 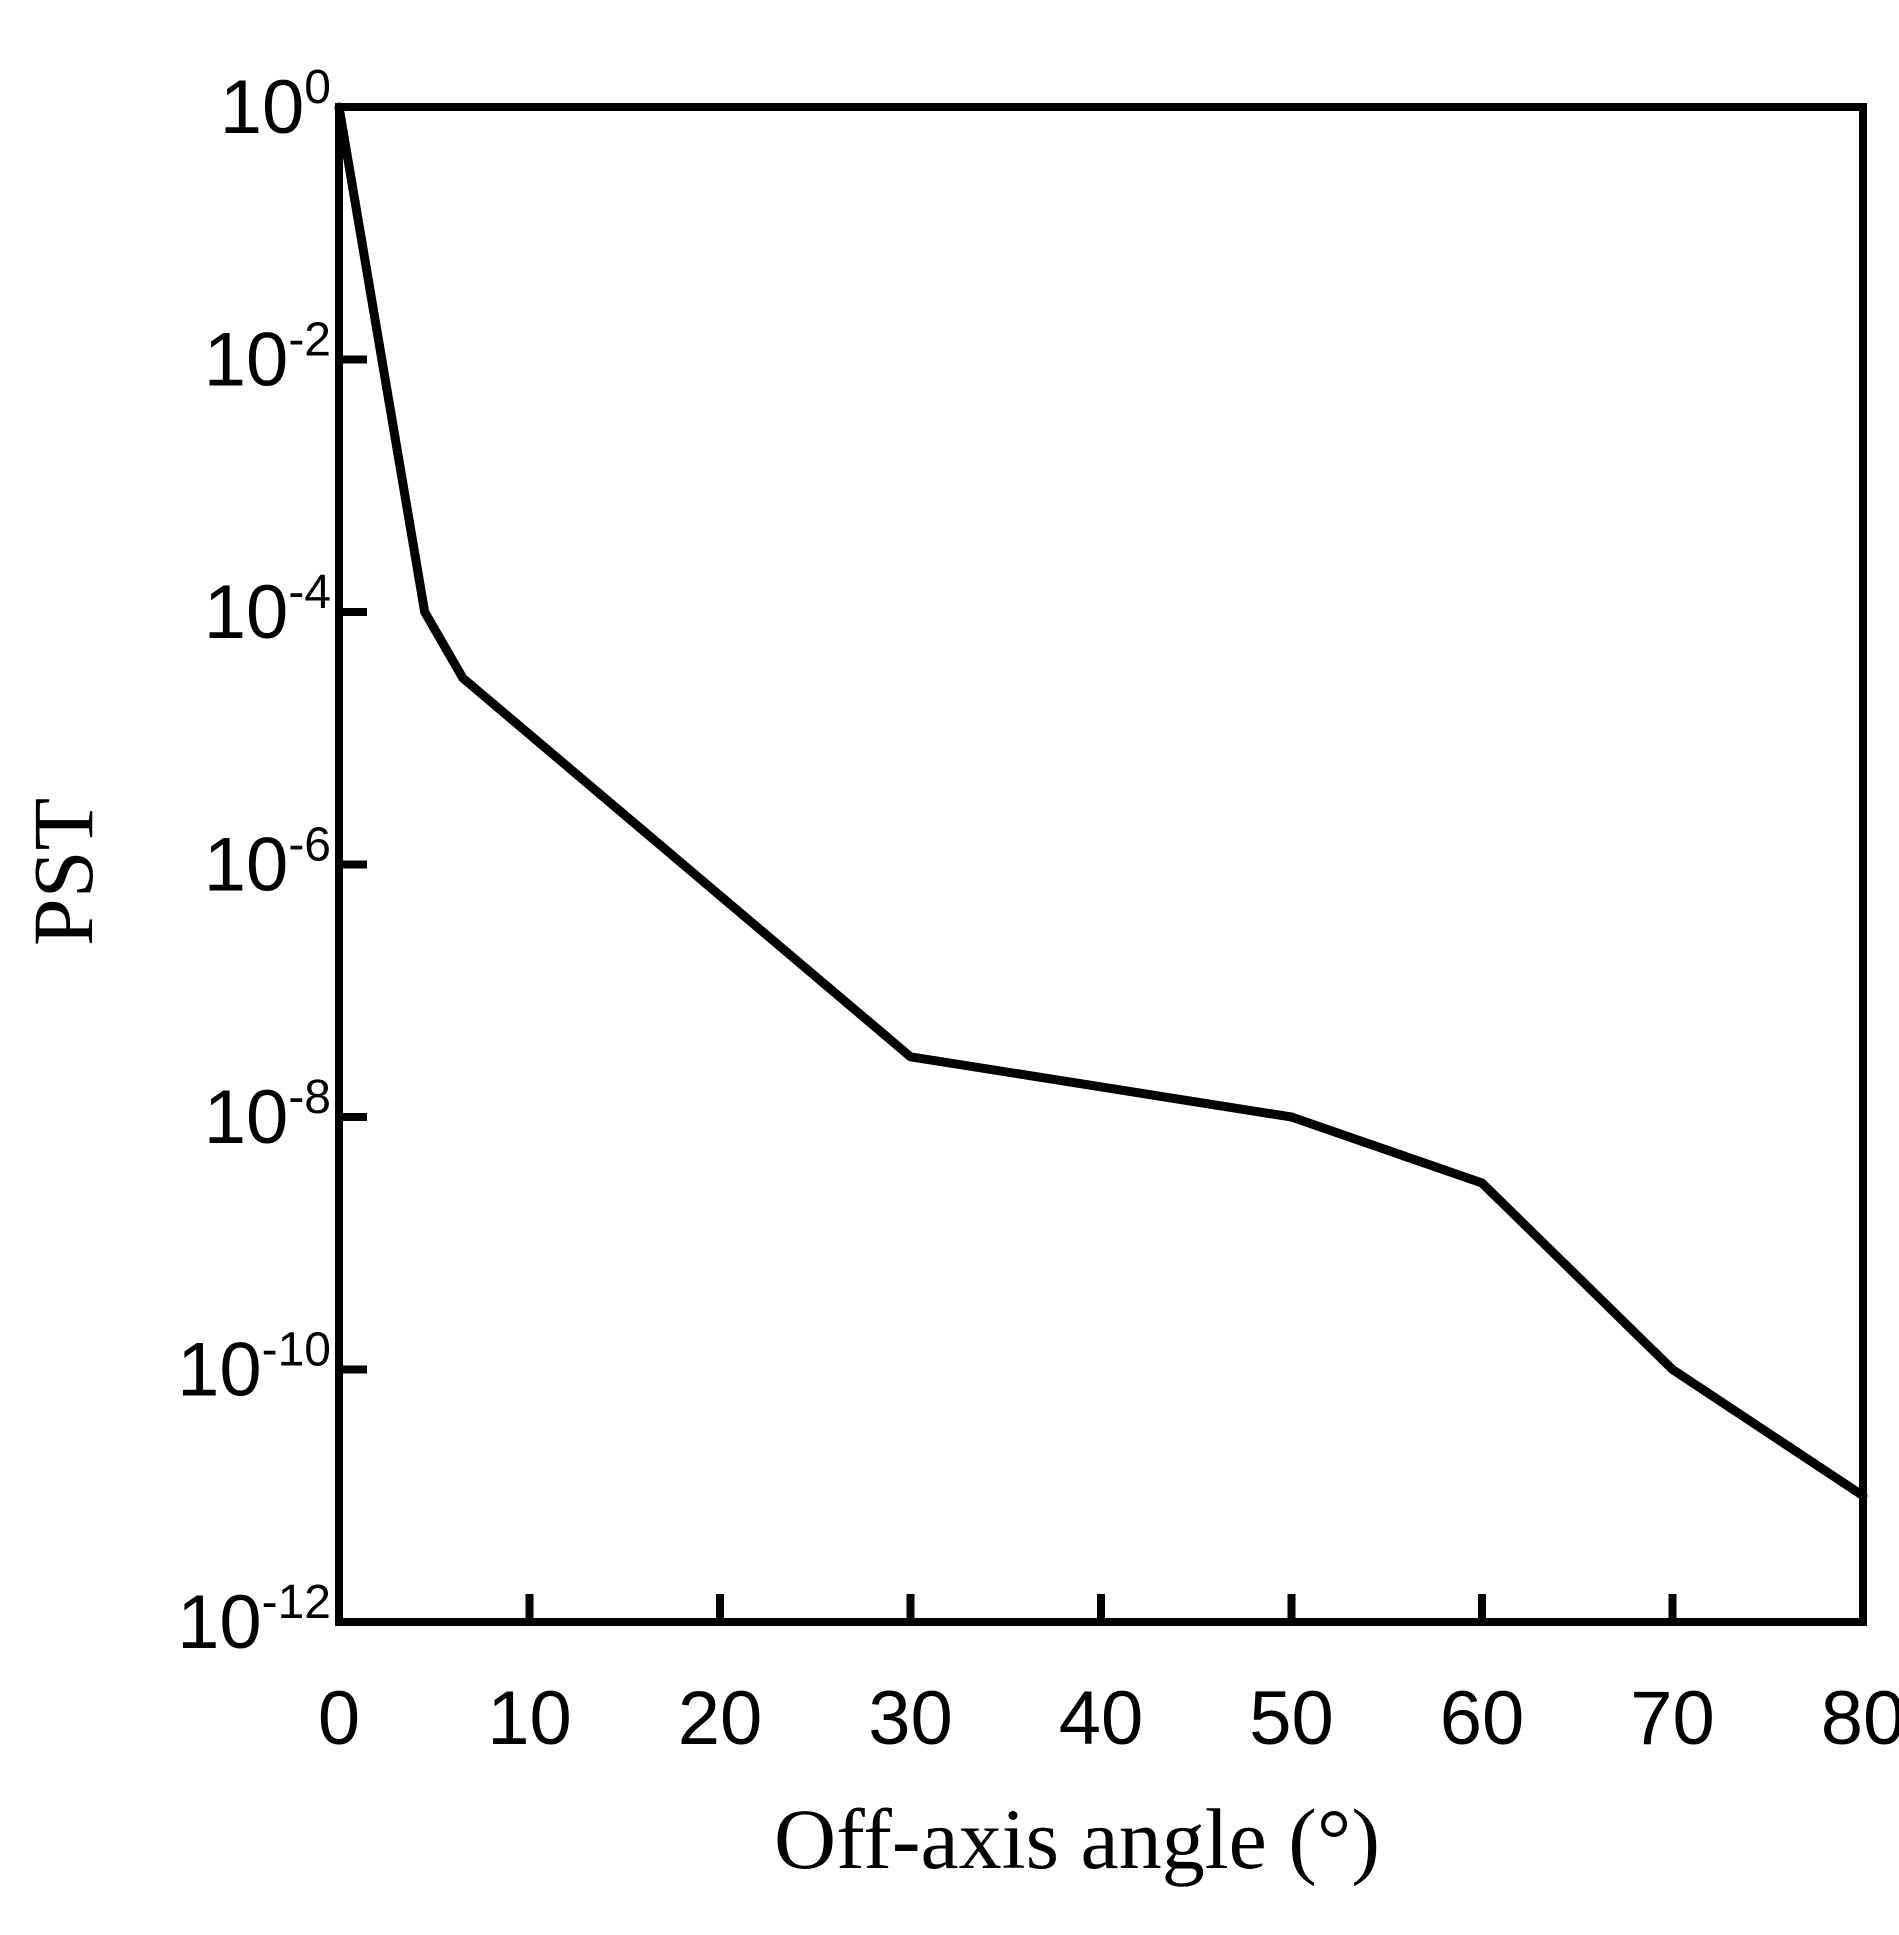 I want to click on x-axis-title: Off-axis angle (°), so click(x=1077, y=1839).